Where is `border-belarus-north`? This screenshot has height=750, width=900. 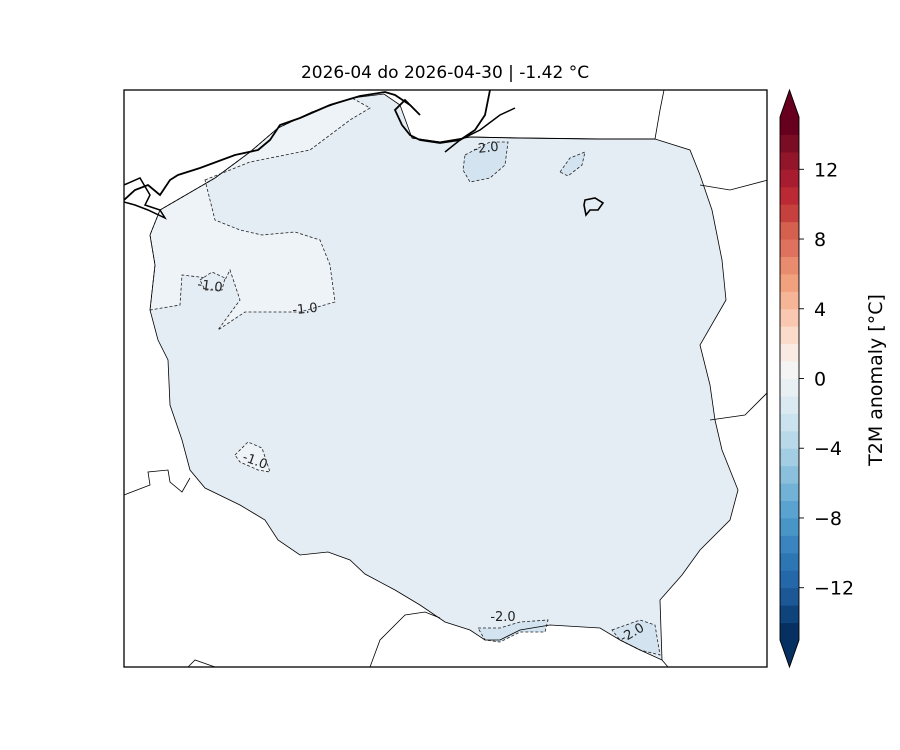 border-belarus-north is located at coordinates (733, 185).